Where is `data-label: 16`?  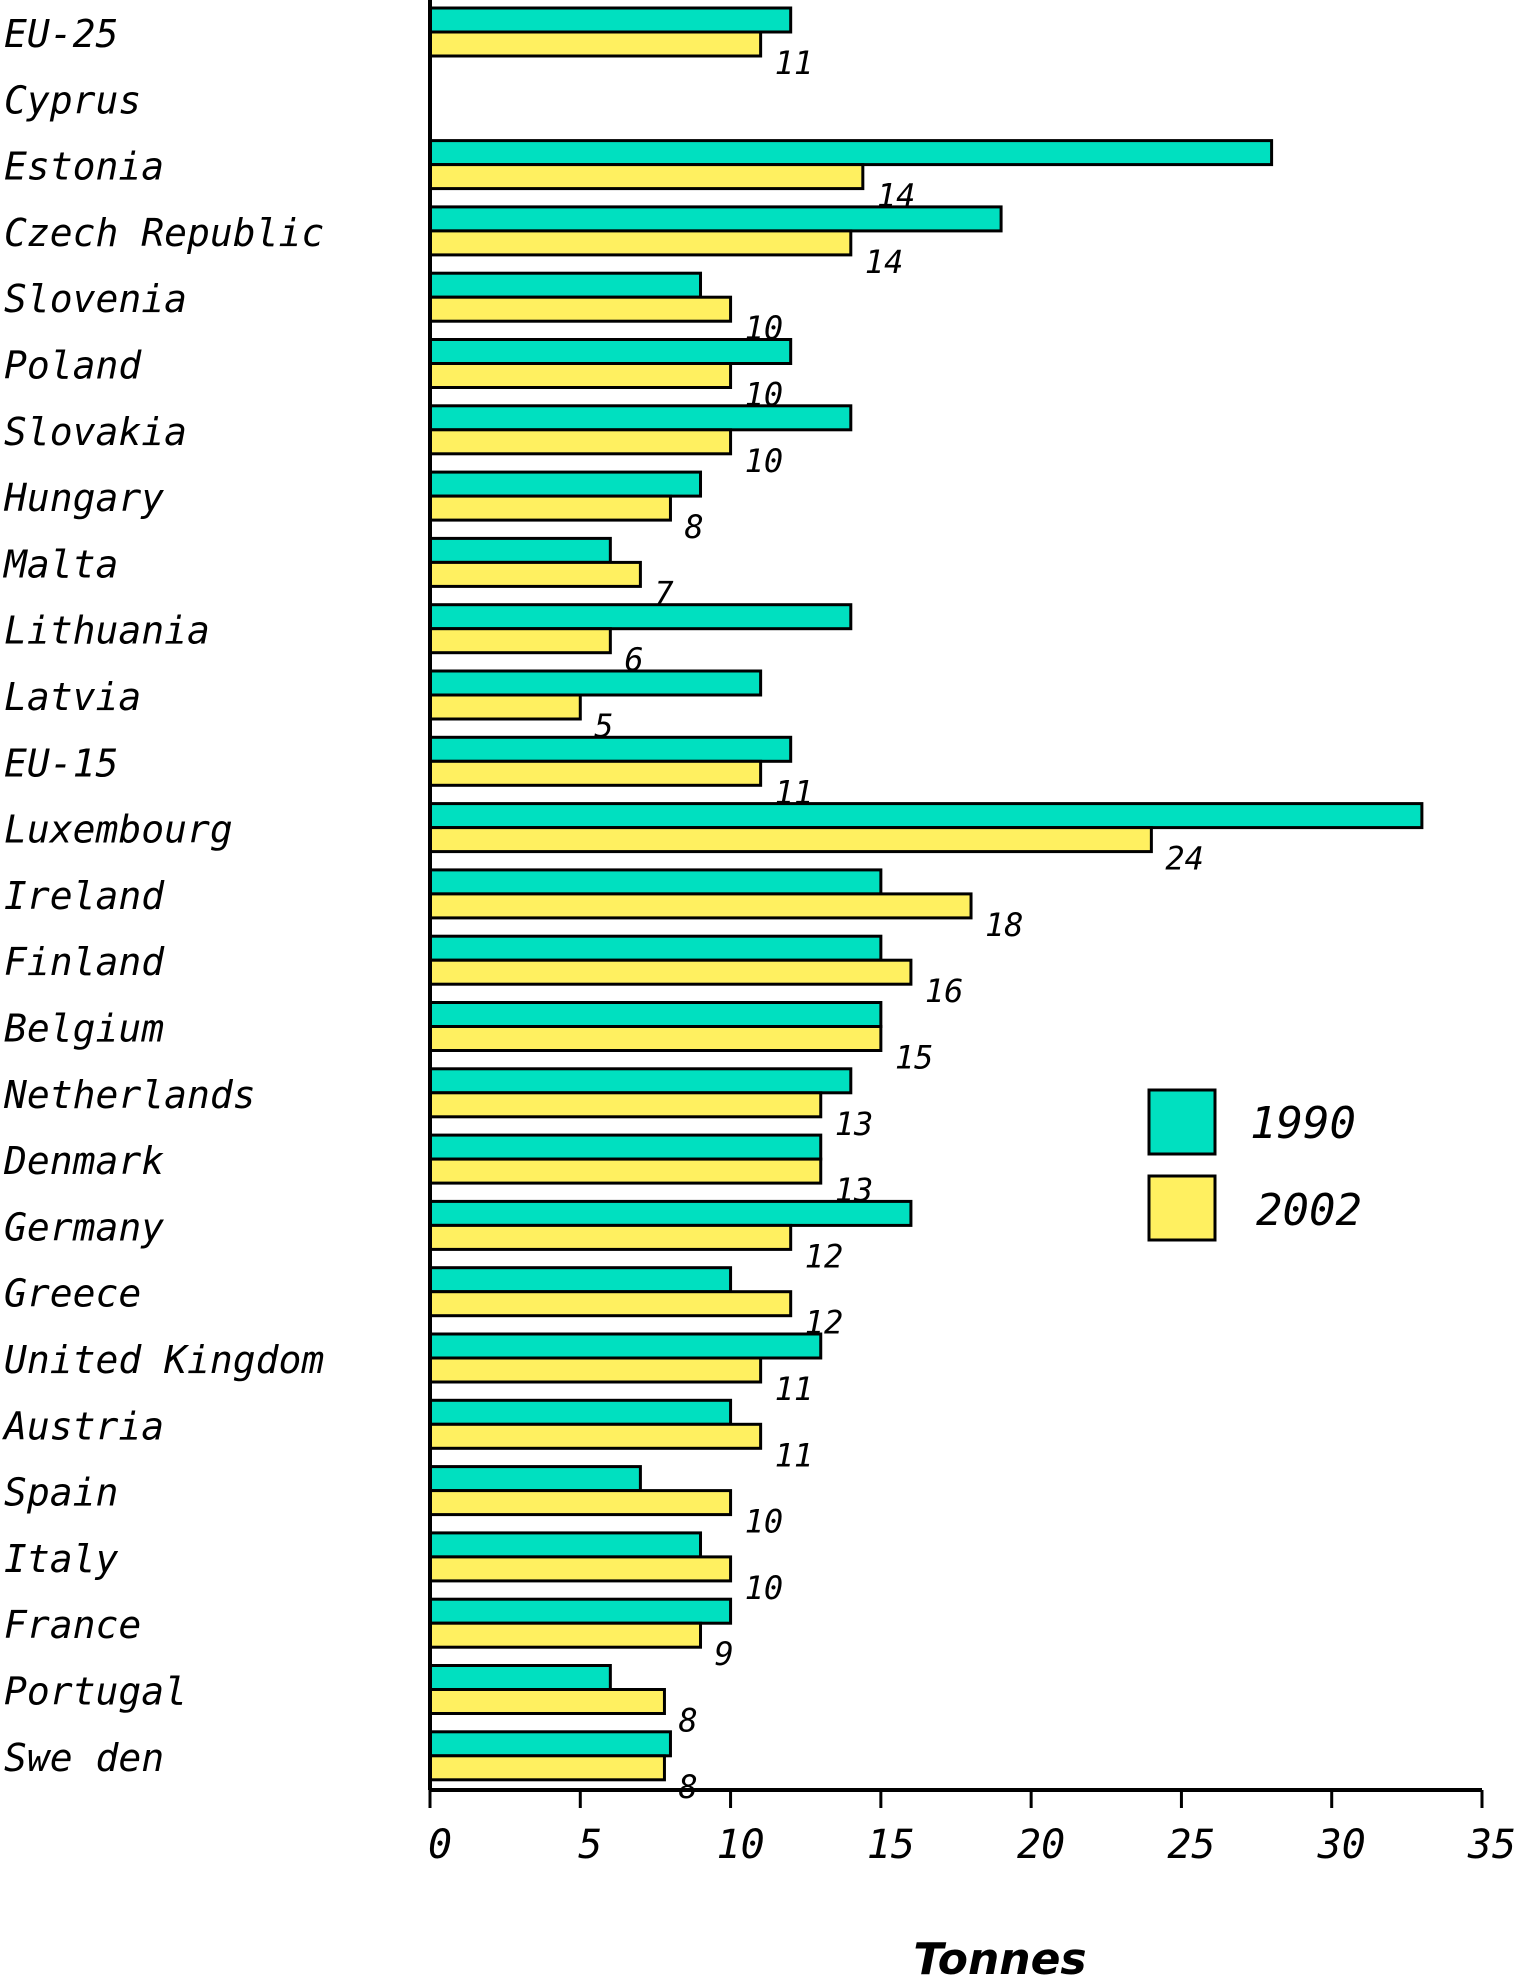
data-label: 16 is located at coordinates (944, 991).